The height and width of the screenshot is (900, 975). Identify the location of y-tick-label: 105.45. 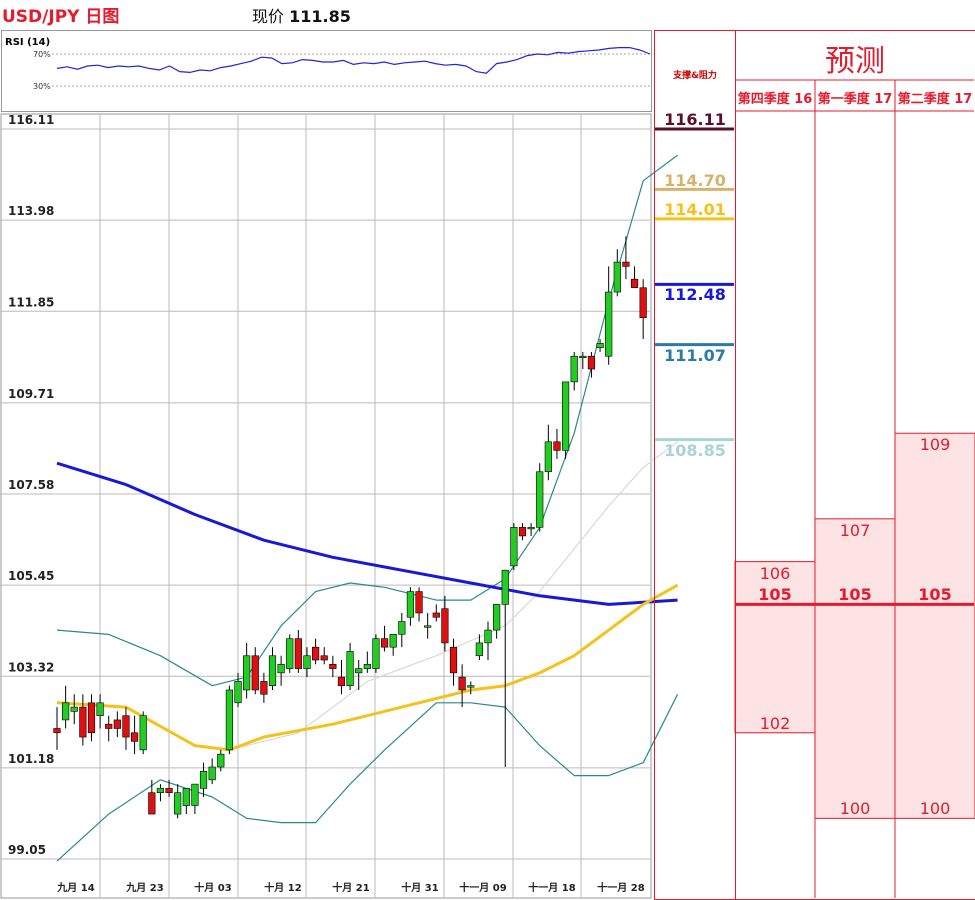
(31, 576).